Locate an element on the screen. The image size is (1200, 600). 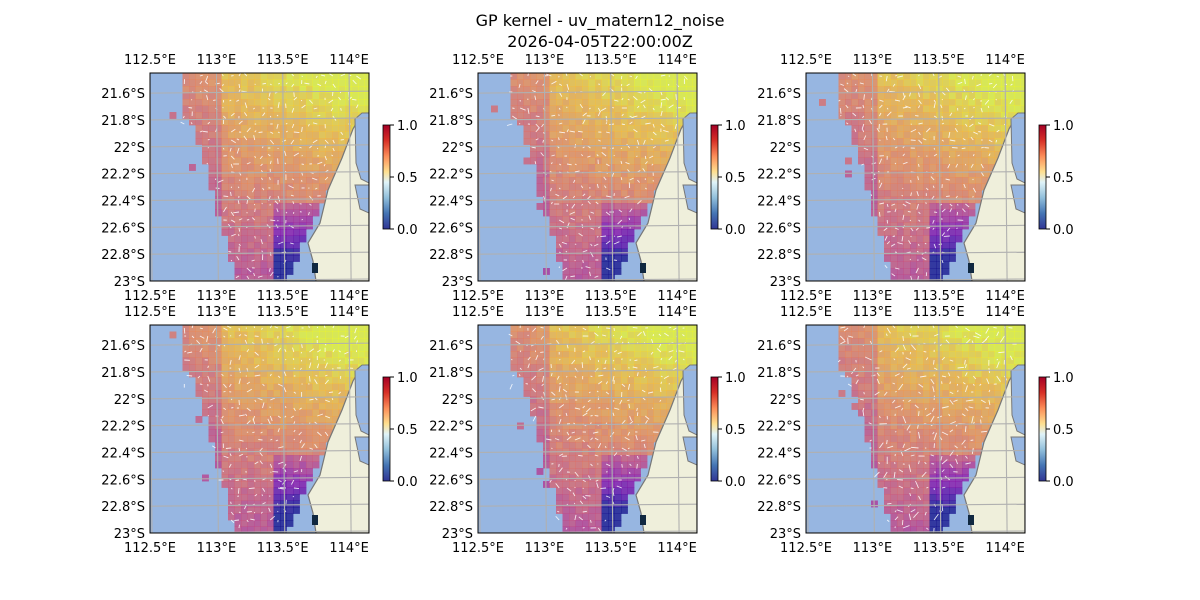
colorbar-tick-label: 0.0 is located at coordinates (735, 482).